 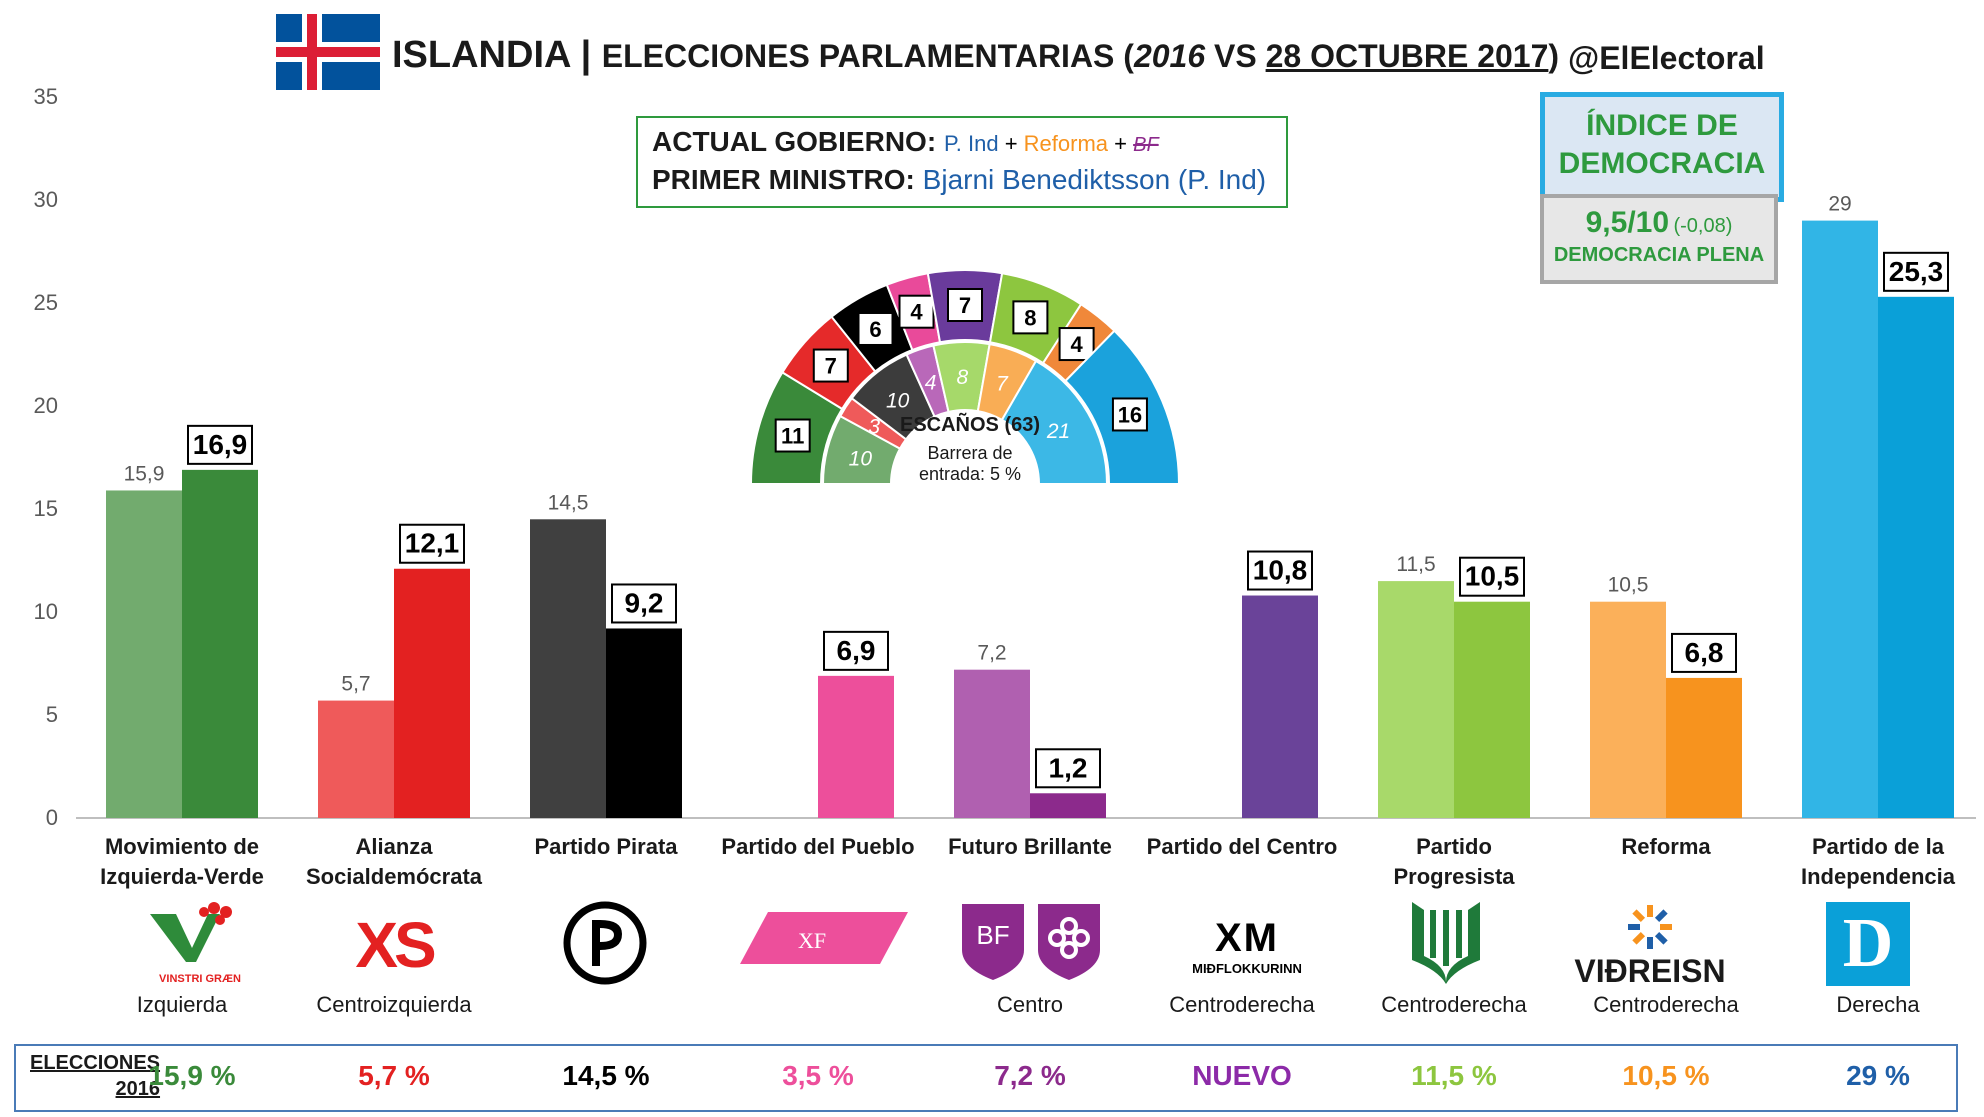 What do you see at coordinates (1628, 585) in the screenshot?
I see `data-label-2016: 10,5` at bounding box center [1628, 585].